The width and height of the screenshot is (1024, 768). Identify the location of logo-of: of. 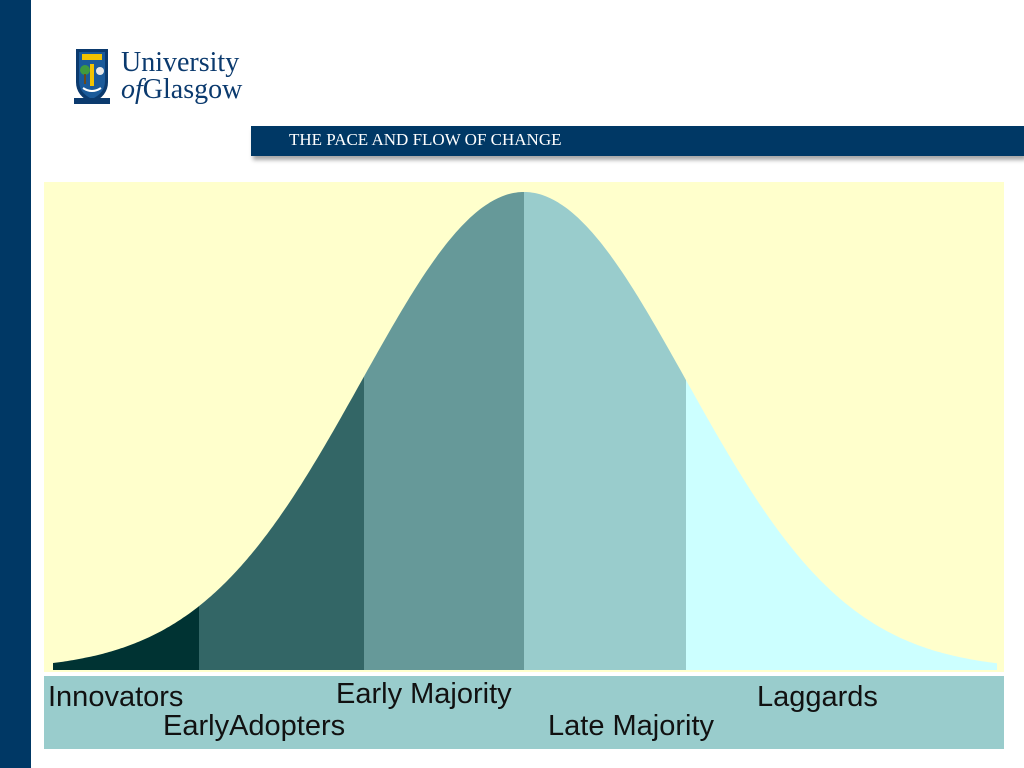
(132, 89).